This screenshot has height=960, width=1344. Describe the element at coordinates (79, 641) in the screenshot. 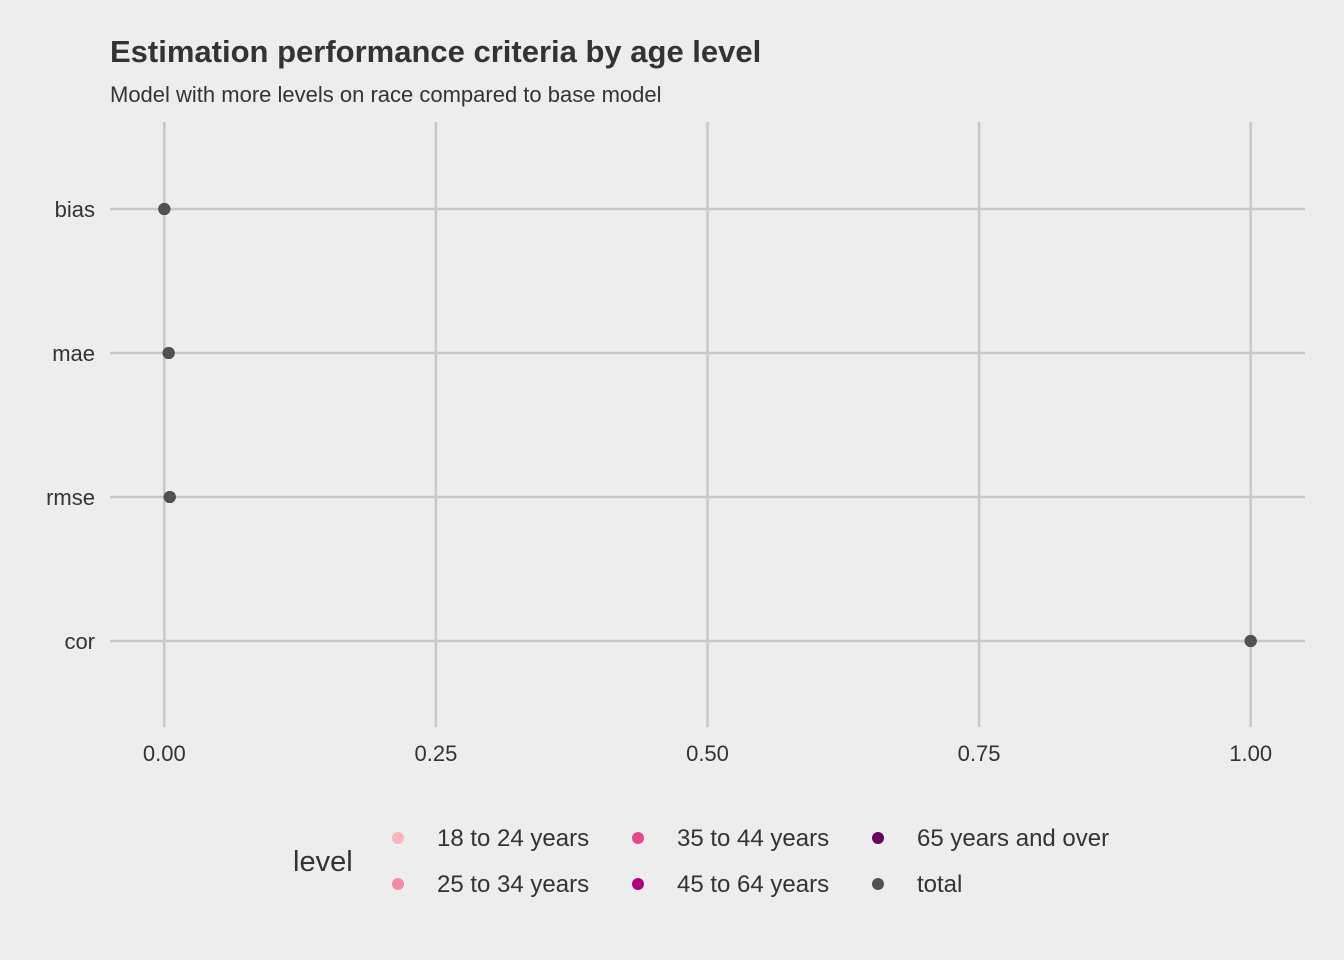

I see `y-tick-label: cor` at that location.